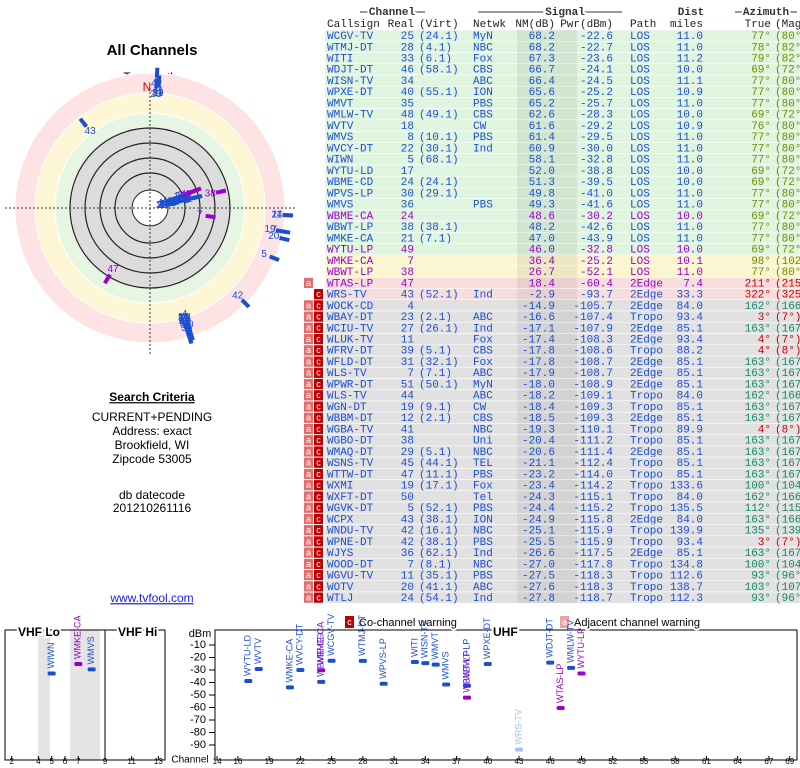  Describe the element at coordinates (200, 634) in the screenshot. I see `y-axis-label: dBm` at that location.